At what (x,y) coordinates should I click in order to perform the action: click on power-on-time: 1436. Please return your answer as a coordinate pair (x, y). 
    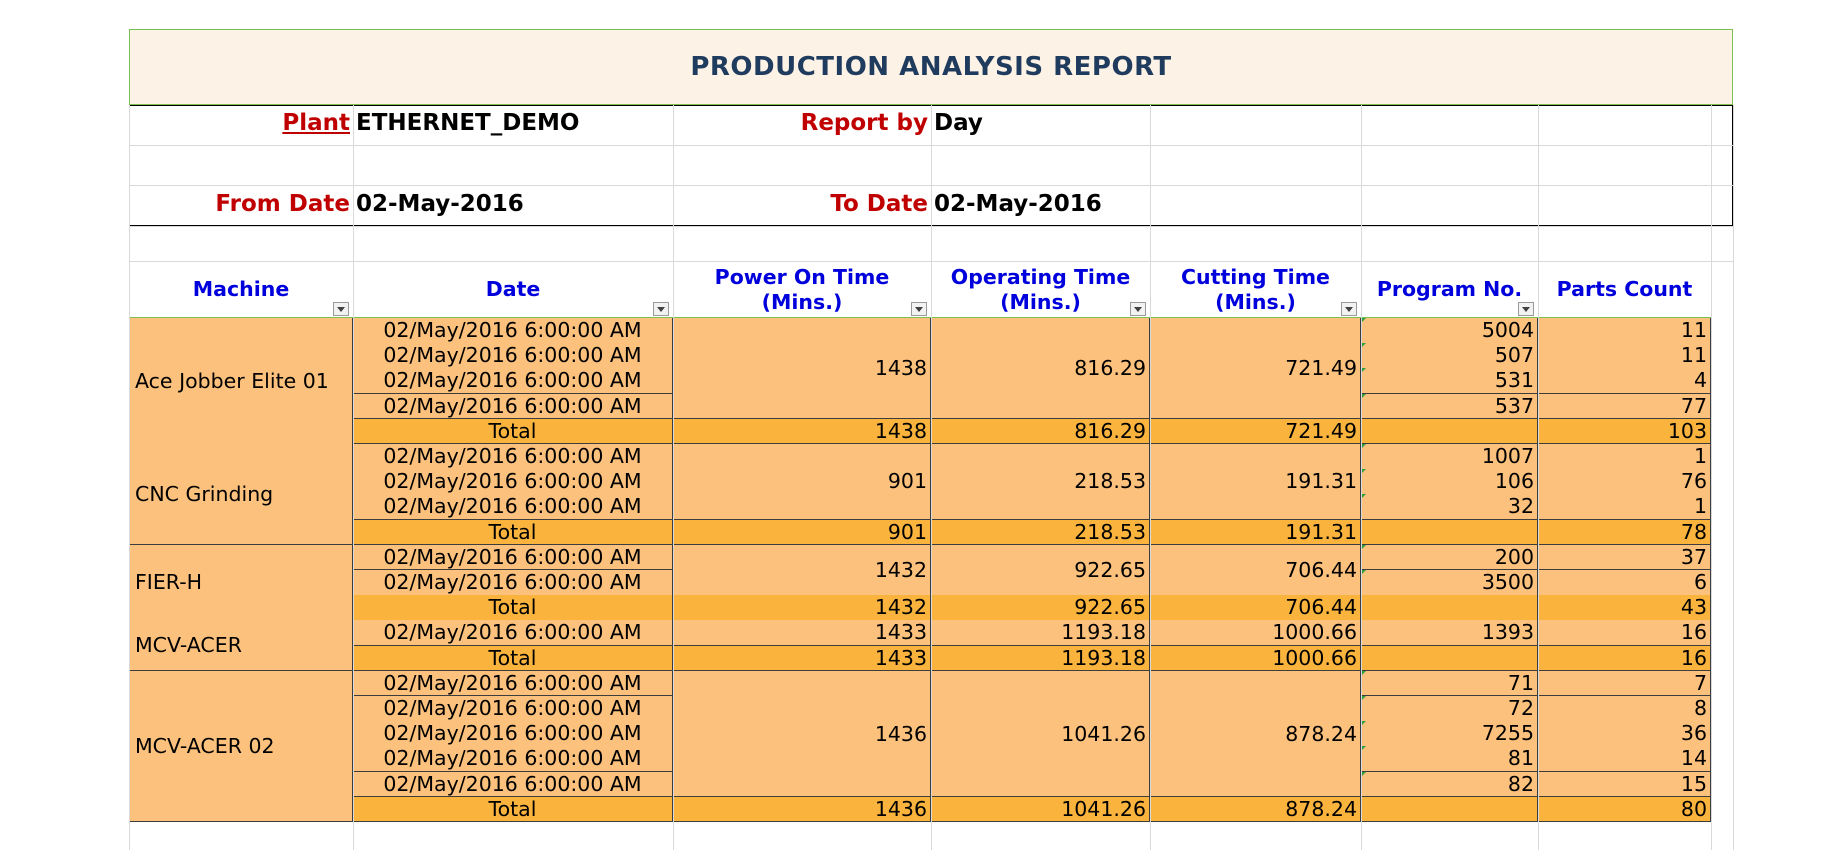
    Looking at the image, I should click on (802, 734).